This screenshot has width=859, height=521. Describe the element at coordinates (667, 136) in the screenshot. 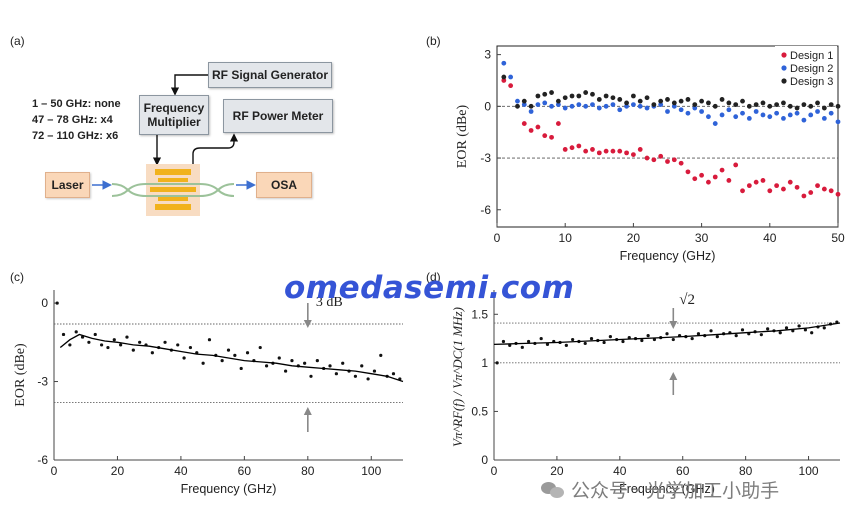

I see `plot-frame` at that location.